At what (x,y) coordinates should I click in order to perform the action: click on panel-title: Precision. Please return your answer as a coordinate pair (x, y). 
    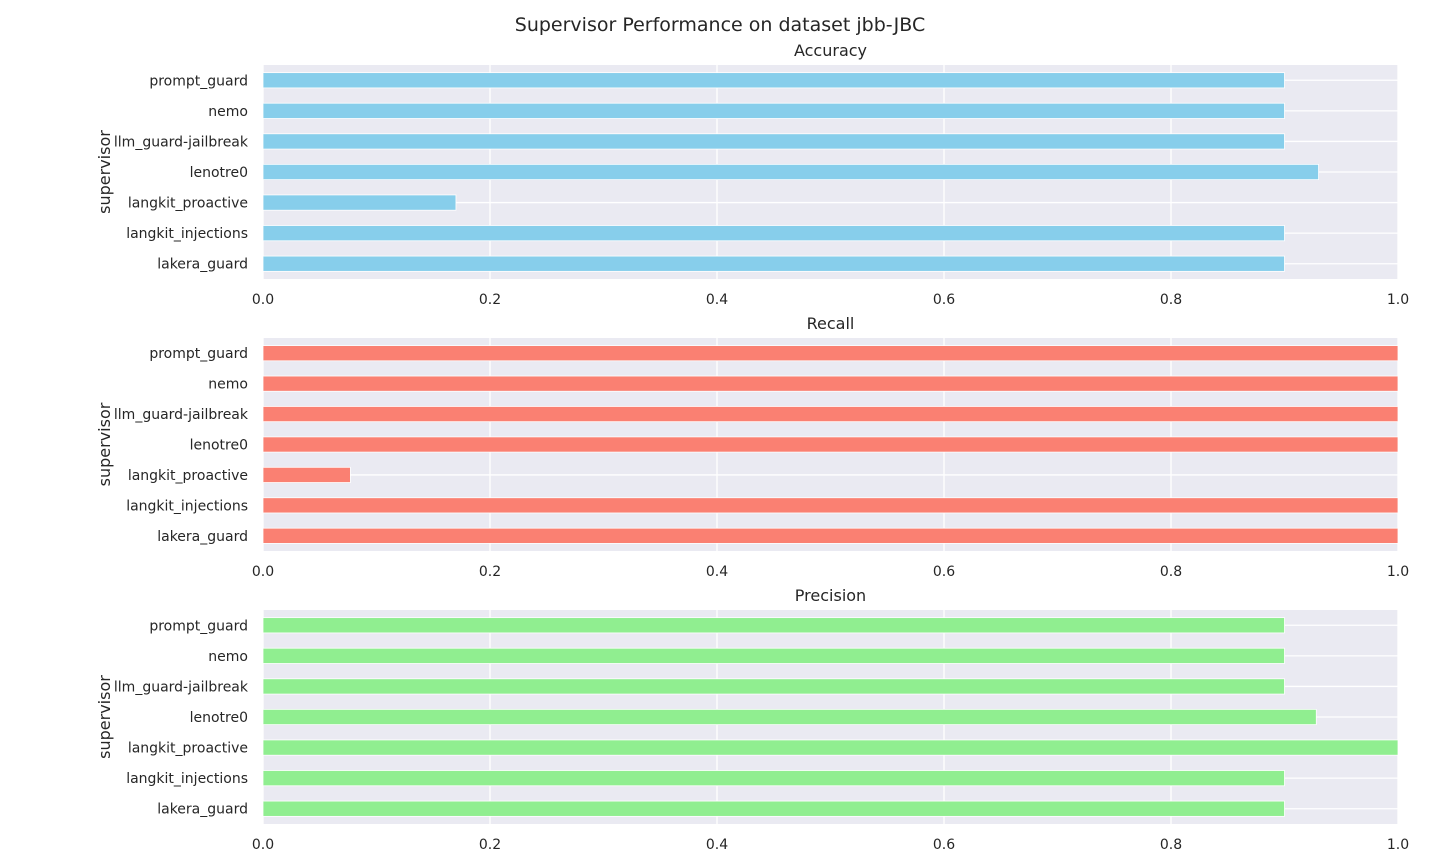
    Looking at the image, I should click on (830, 595).